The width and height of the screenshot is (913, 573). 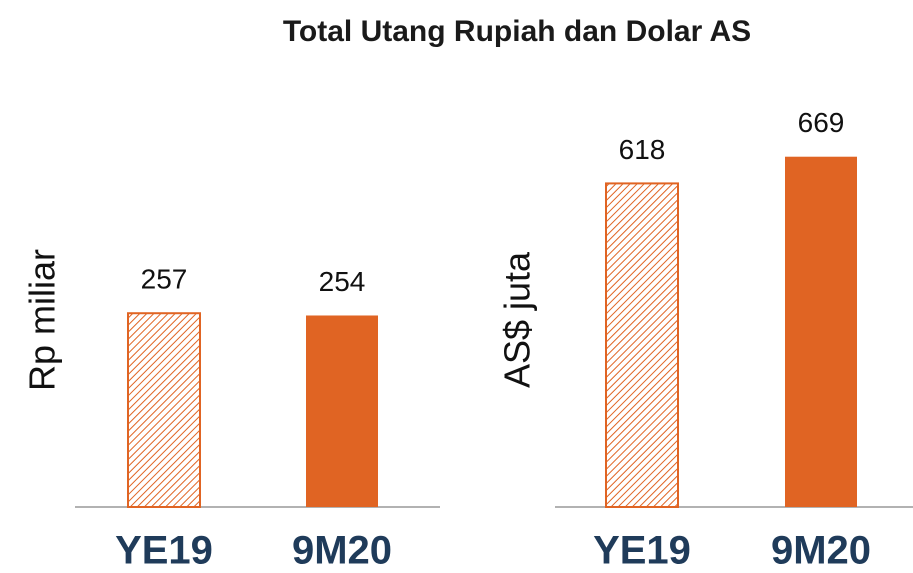 What do you see at coordinates (164, 279) in the screenshot?
I see `data-label: 257` at bounding box center [164, 279].